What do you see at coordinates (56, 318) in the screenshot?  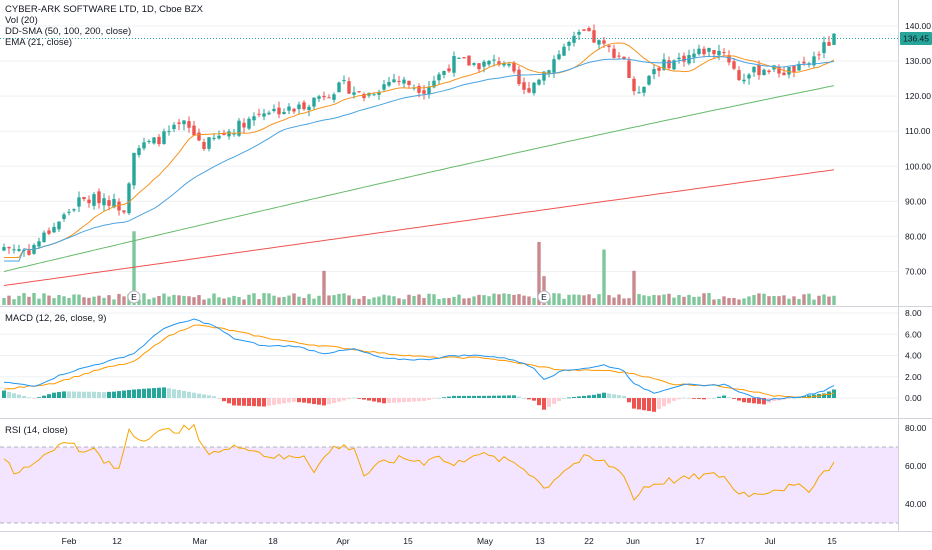 I see `macd-indicator-label: MACD (12, 26, close, 9)` at bounding box center [56, 318].